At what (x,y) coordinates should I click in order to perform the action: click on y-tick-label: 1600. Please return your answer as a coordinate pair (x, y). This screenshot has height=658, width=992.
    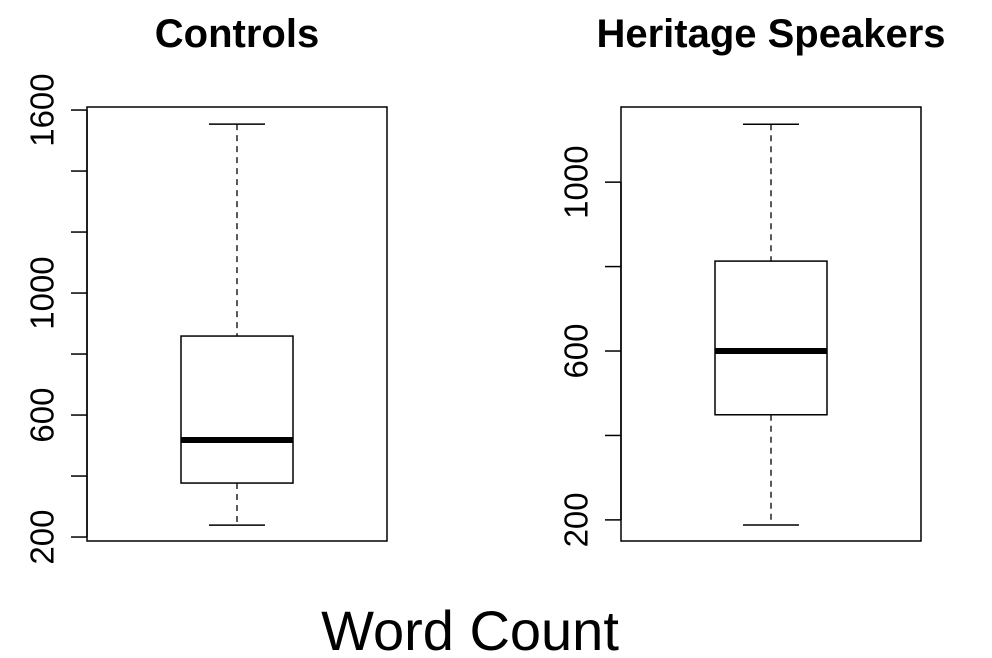
    Looking at the image, I should click on (42, 109).